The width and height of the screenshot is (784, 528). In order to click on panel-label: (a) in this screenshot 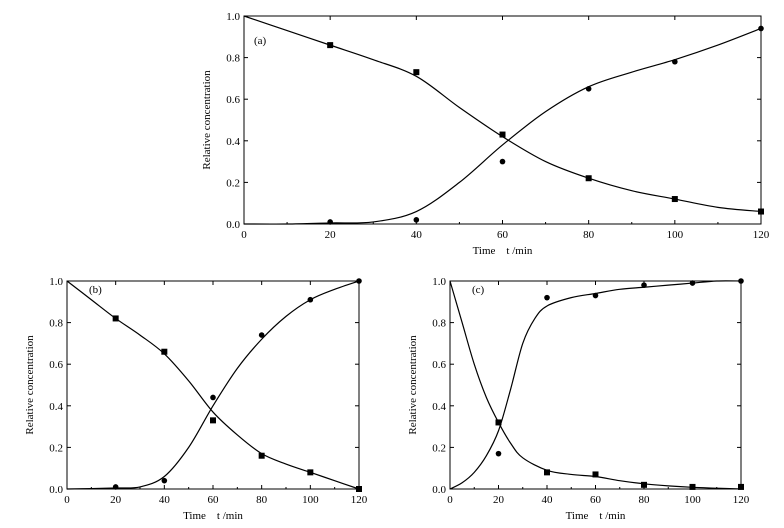, I will do `click(260, 41)`.